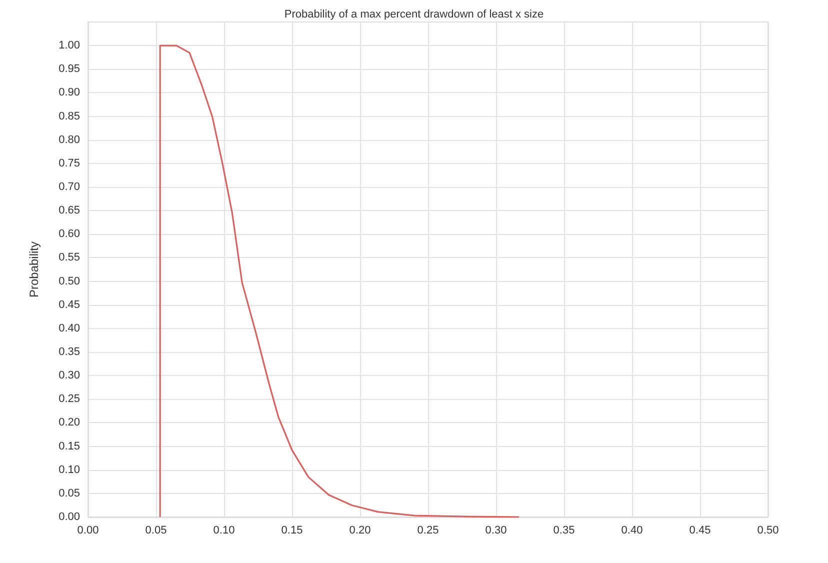 The image size is (828, 563). Describe the element at coordinates (69, 140) in the screenshot. I see `y-tick-label: 0.80` at that location.